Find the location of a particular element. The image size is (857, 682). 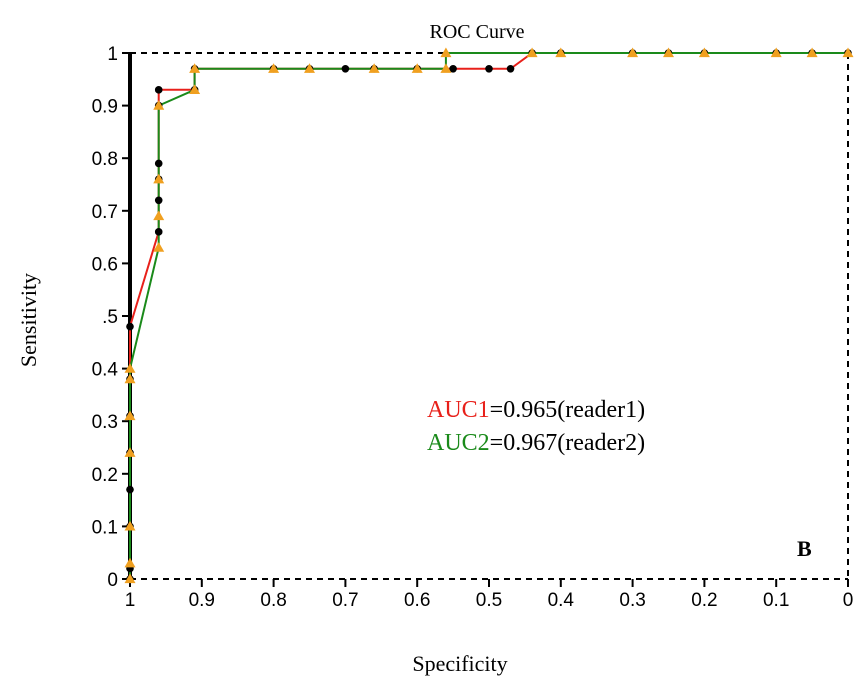

x-tick-label: 0.8 is located at coordinates (273, 600).